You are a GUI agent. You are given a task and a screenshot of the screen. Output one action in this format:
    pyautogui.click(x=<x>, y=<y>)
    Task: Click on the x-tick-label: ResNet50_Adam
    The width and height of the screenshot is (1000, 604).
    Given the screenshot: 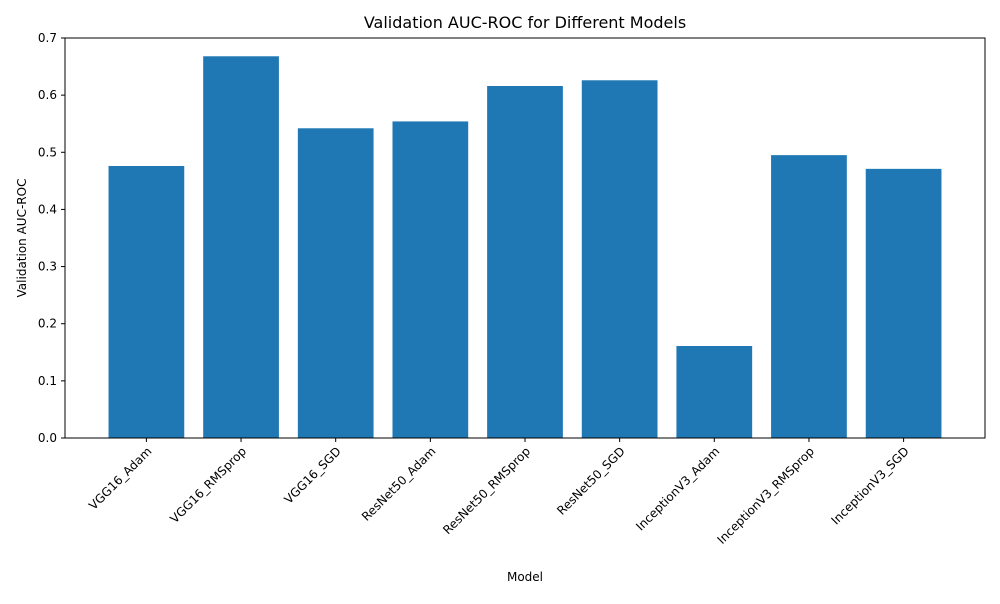 What is the action you would take?
    pyautogui.click(x=399, y=484)
    